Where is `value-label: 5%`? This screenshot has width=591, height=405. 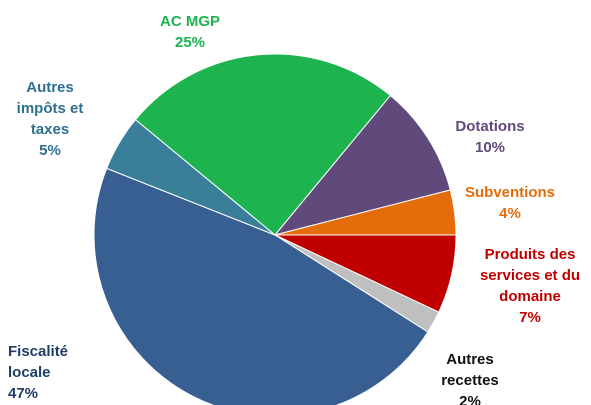
value-label: 5% is located at coordinates (50, 150).